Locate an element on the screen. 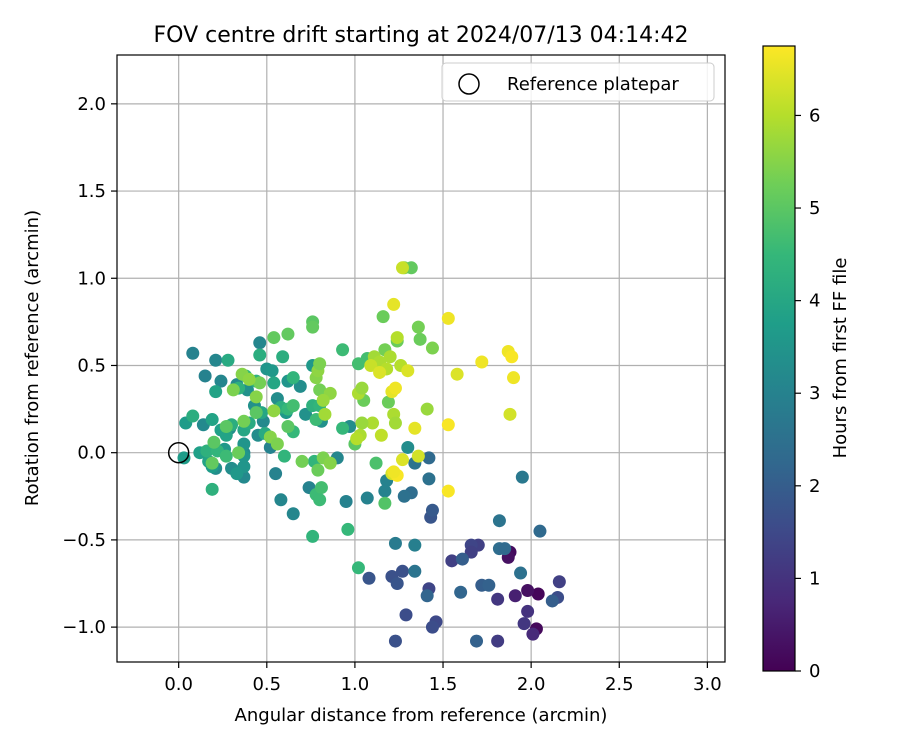 This screenshot has width=900, height=750. x-tick-label: 1.0 is located at coordinates (355, 684).